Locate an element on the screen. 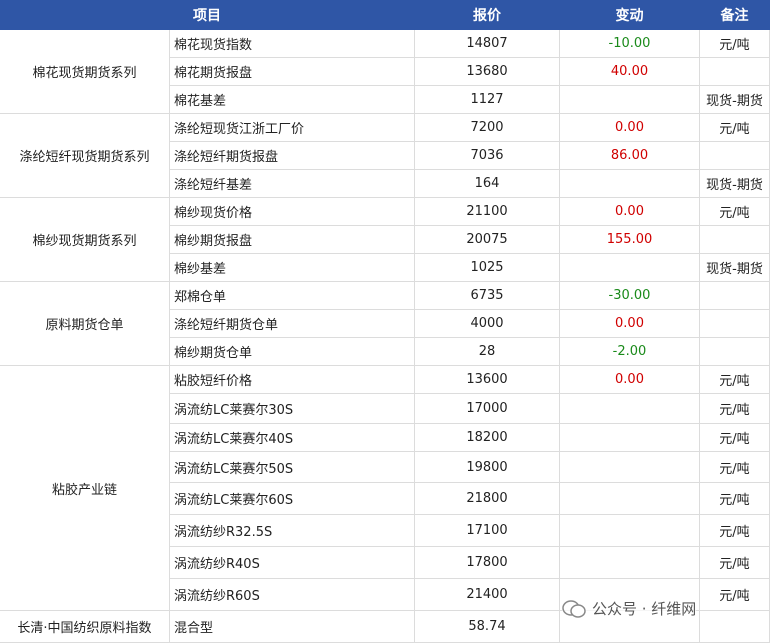 The height and width of the screenshot is (643, 770). group-cell: 棉花现货期货系列 is located at coordinates (85, 72).